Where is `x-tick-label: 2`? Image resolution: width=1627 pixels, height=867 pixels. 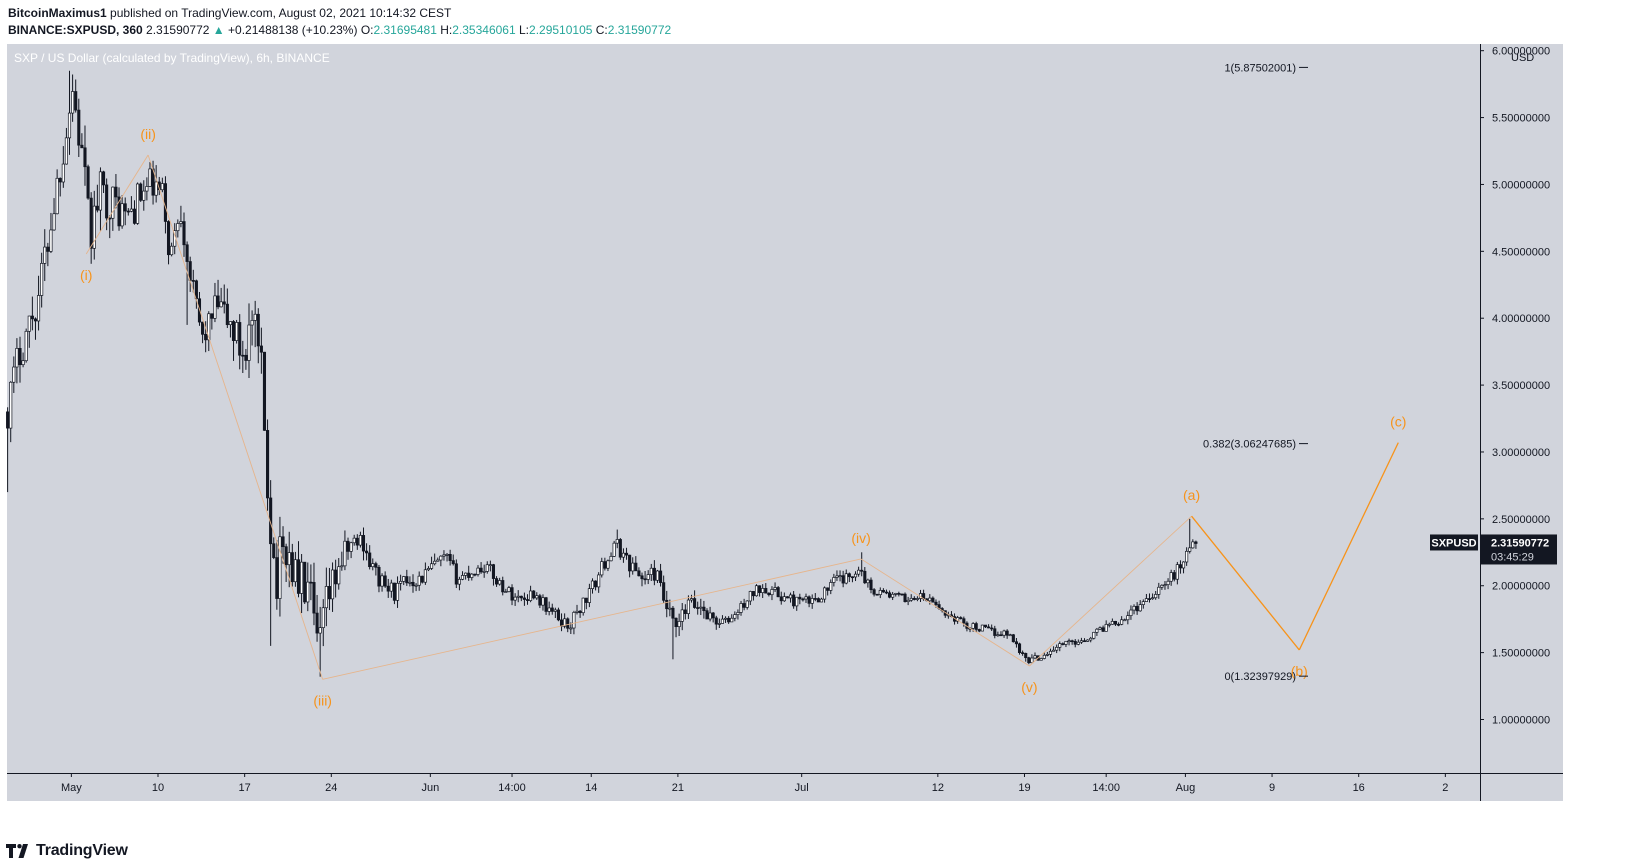
x-tick-label: 2 is located at coordinates (1445, 788).